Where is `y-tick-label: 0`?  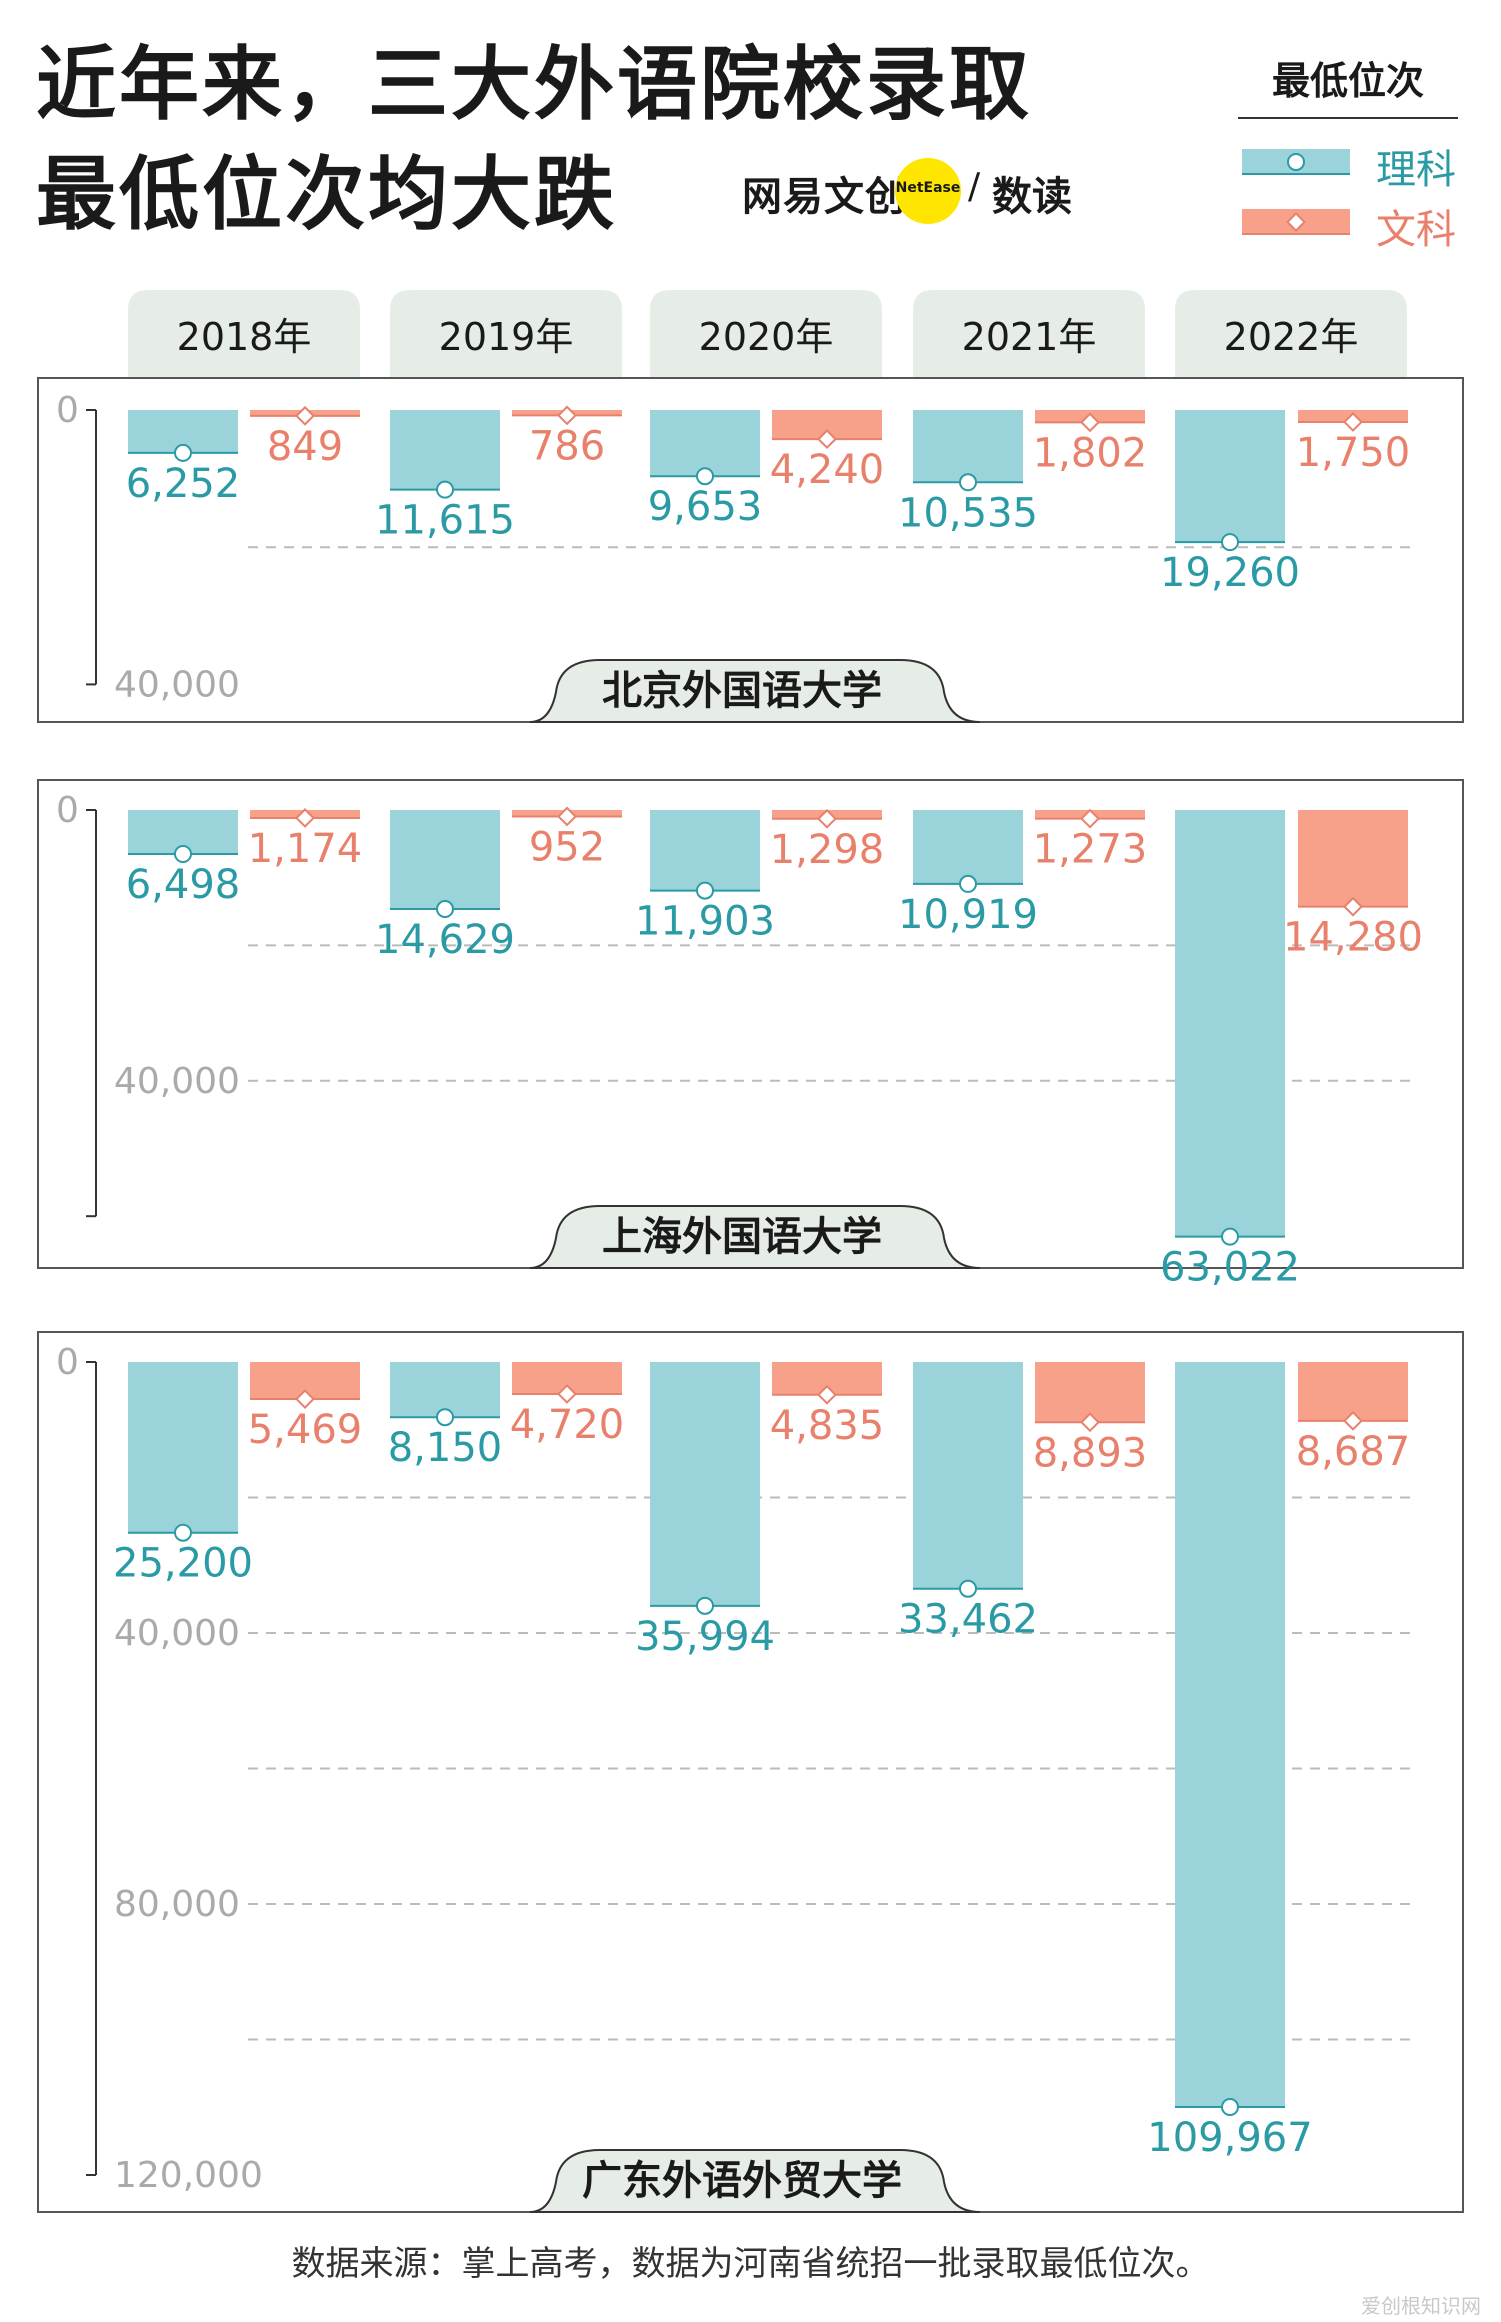
y-tick-label: 0 is located at coordinates (67, 1362).